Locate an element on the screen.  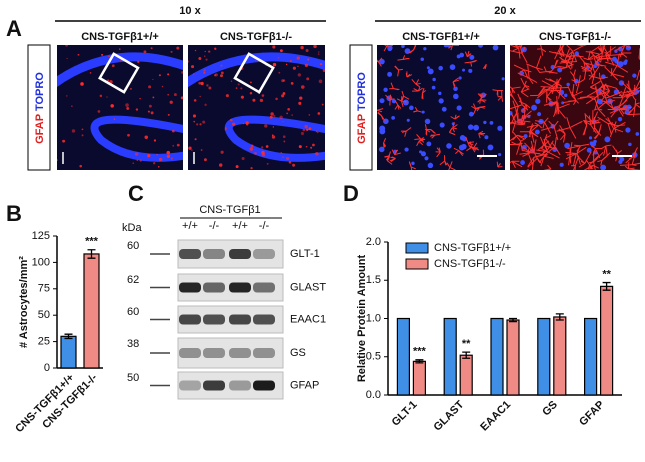
legend-swatch is located at coordinates (417, 264).